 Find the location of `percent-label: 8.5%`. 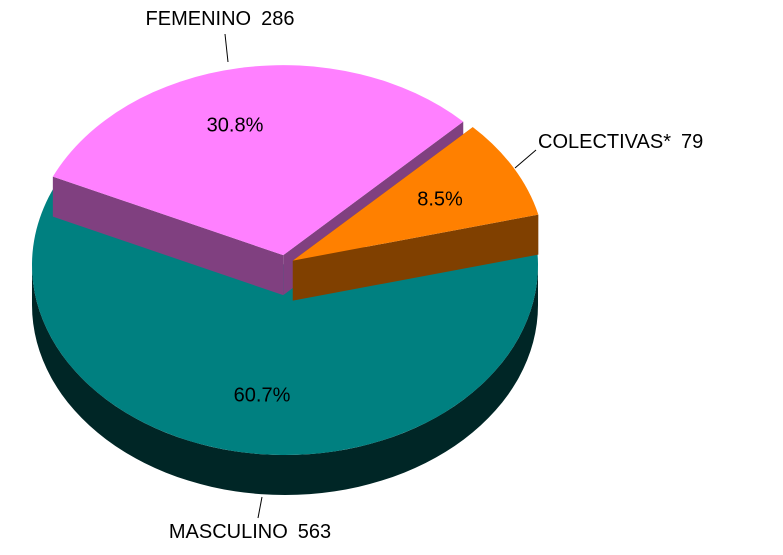

percent-label: 8.5% is located at coordinates (440, 199).